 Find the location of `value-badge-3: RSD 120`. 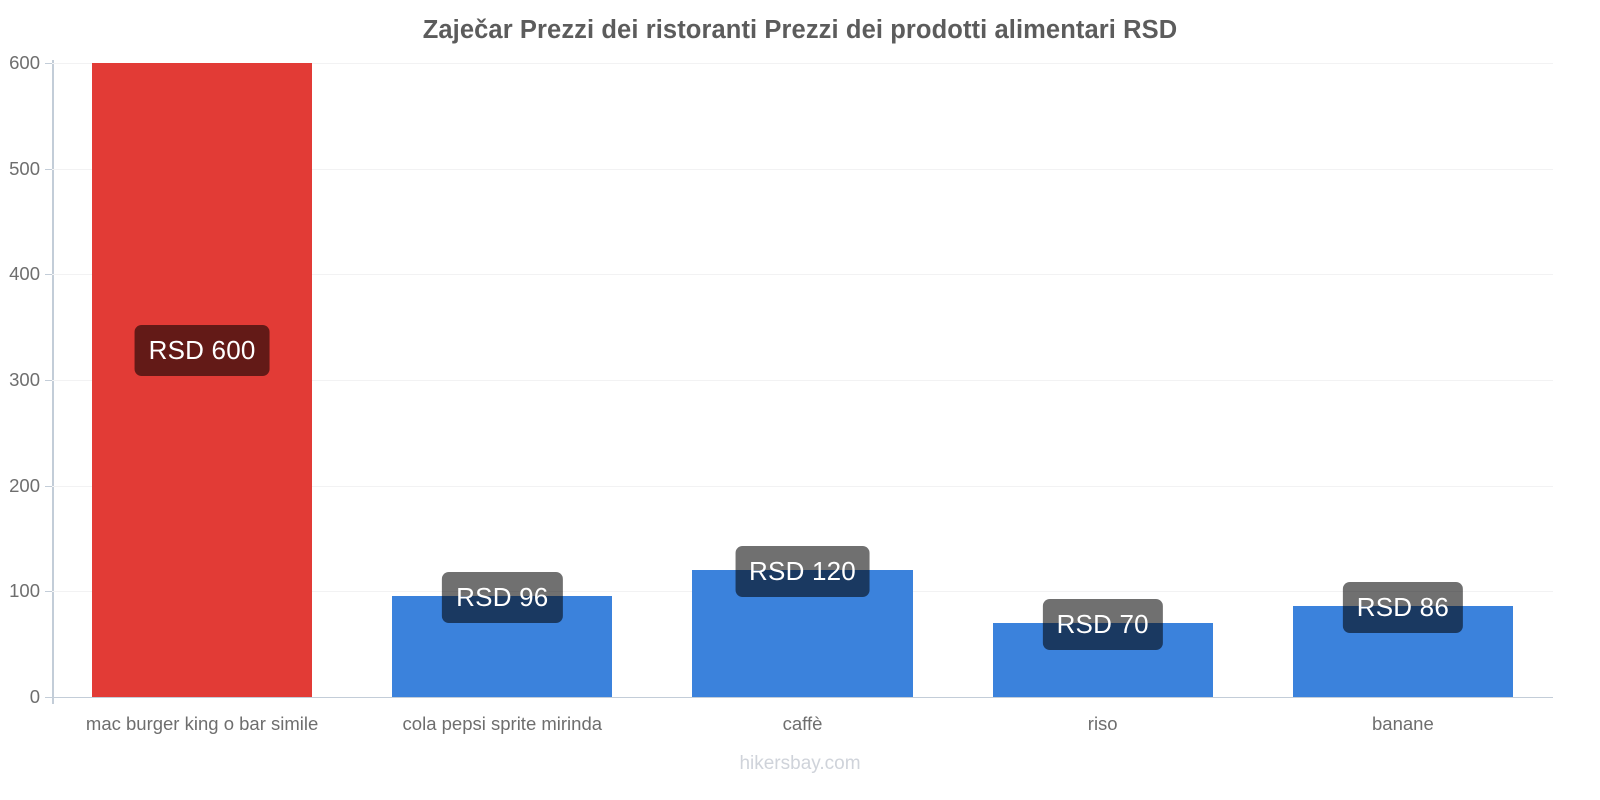

value-badge-3: RSD 120 is located at coordinates (802, 572).